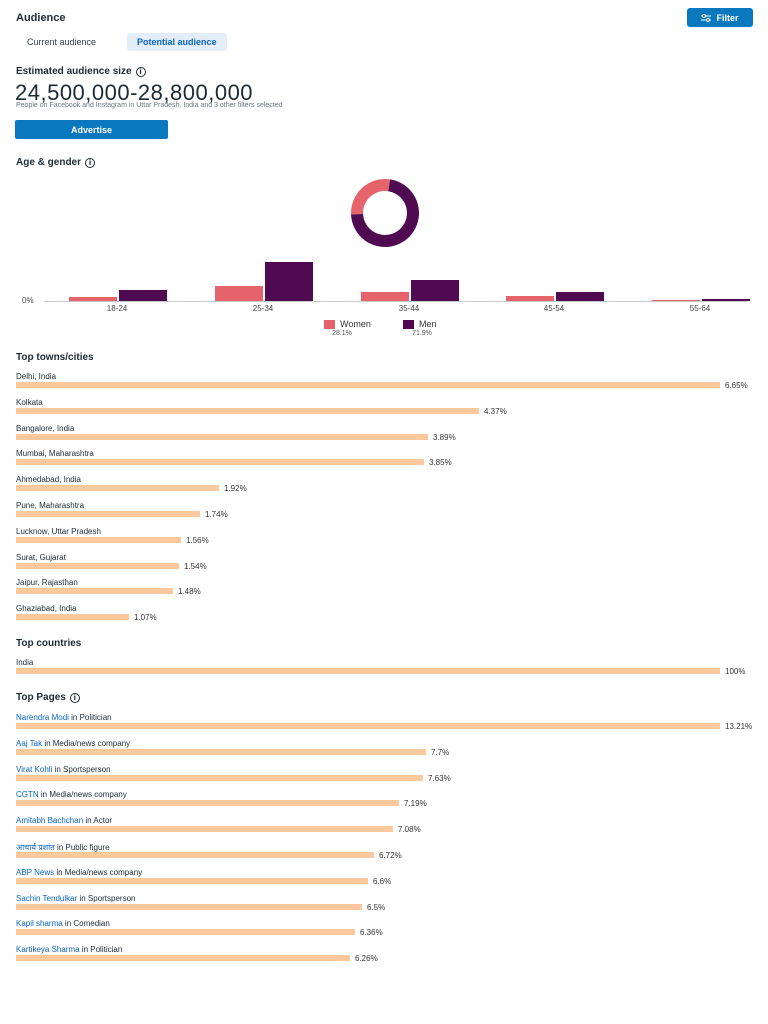  I want to click on page-category: in Actor, so click(98, 821).